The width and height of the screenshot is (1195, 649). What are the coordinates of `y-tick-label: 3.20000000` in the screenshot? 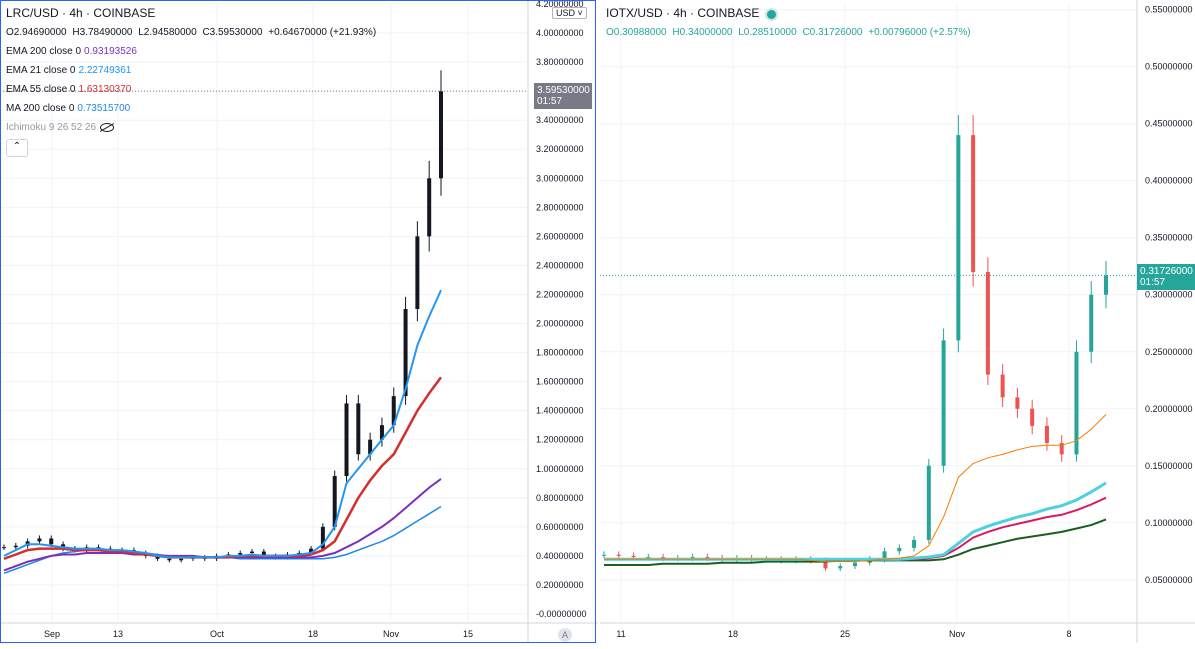 It's located at (560, 149).